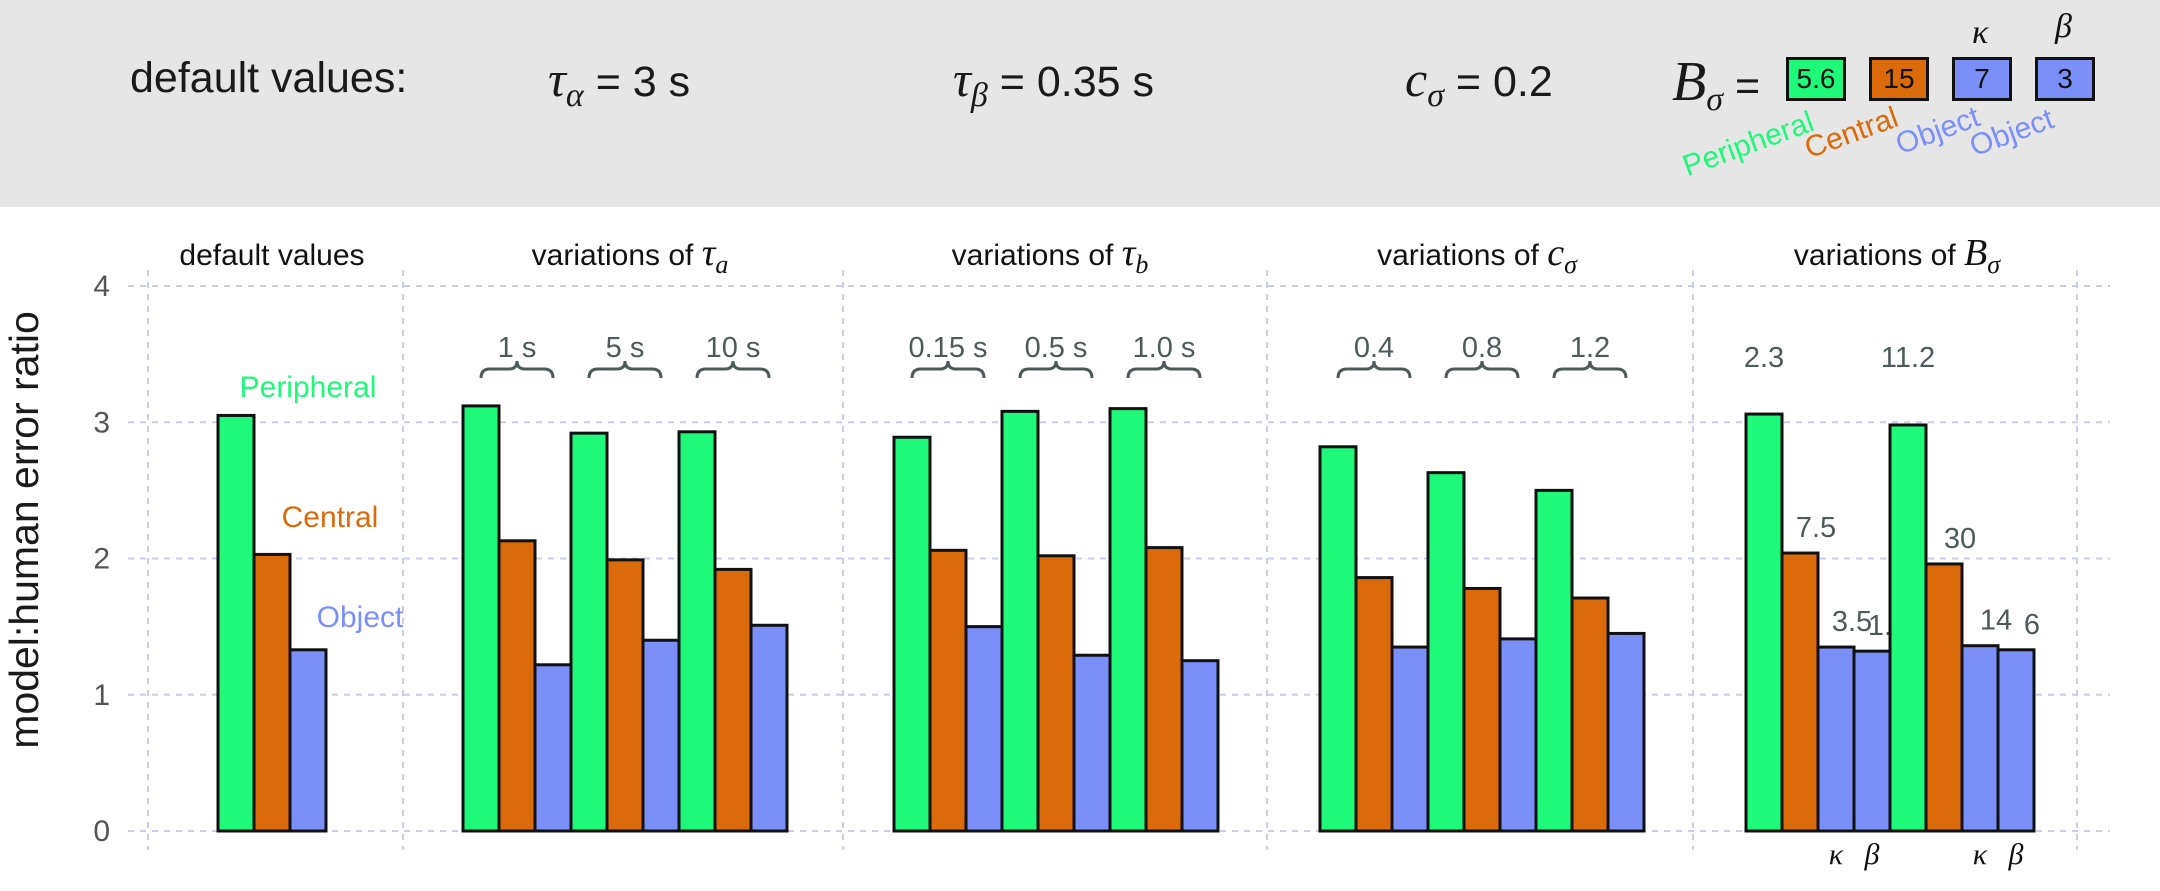 This screenshot has width=2160, height=891. I want to click on b-sigma-equals: =, so click(1742, 86).